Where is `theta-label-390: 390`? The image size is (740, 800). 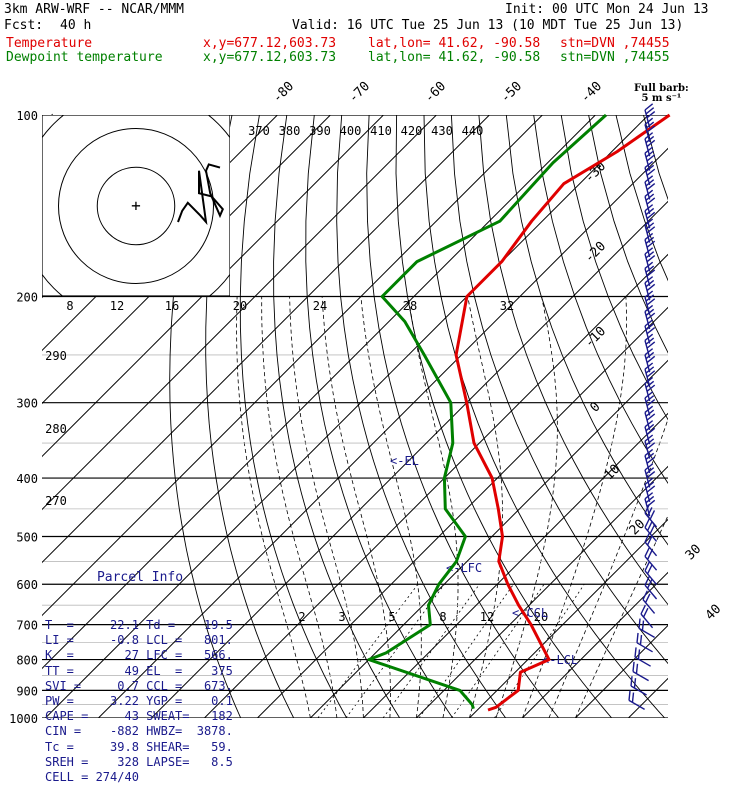
theta-label-390: 390 is located at coordinates (320, 131).